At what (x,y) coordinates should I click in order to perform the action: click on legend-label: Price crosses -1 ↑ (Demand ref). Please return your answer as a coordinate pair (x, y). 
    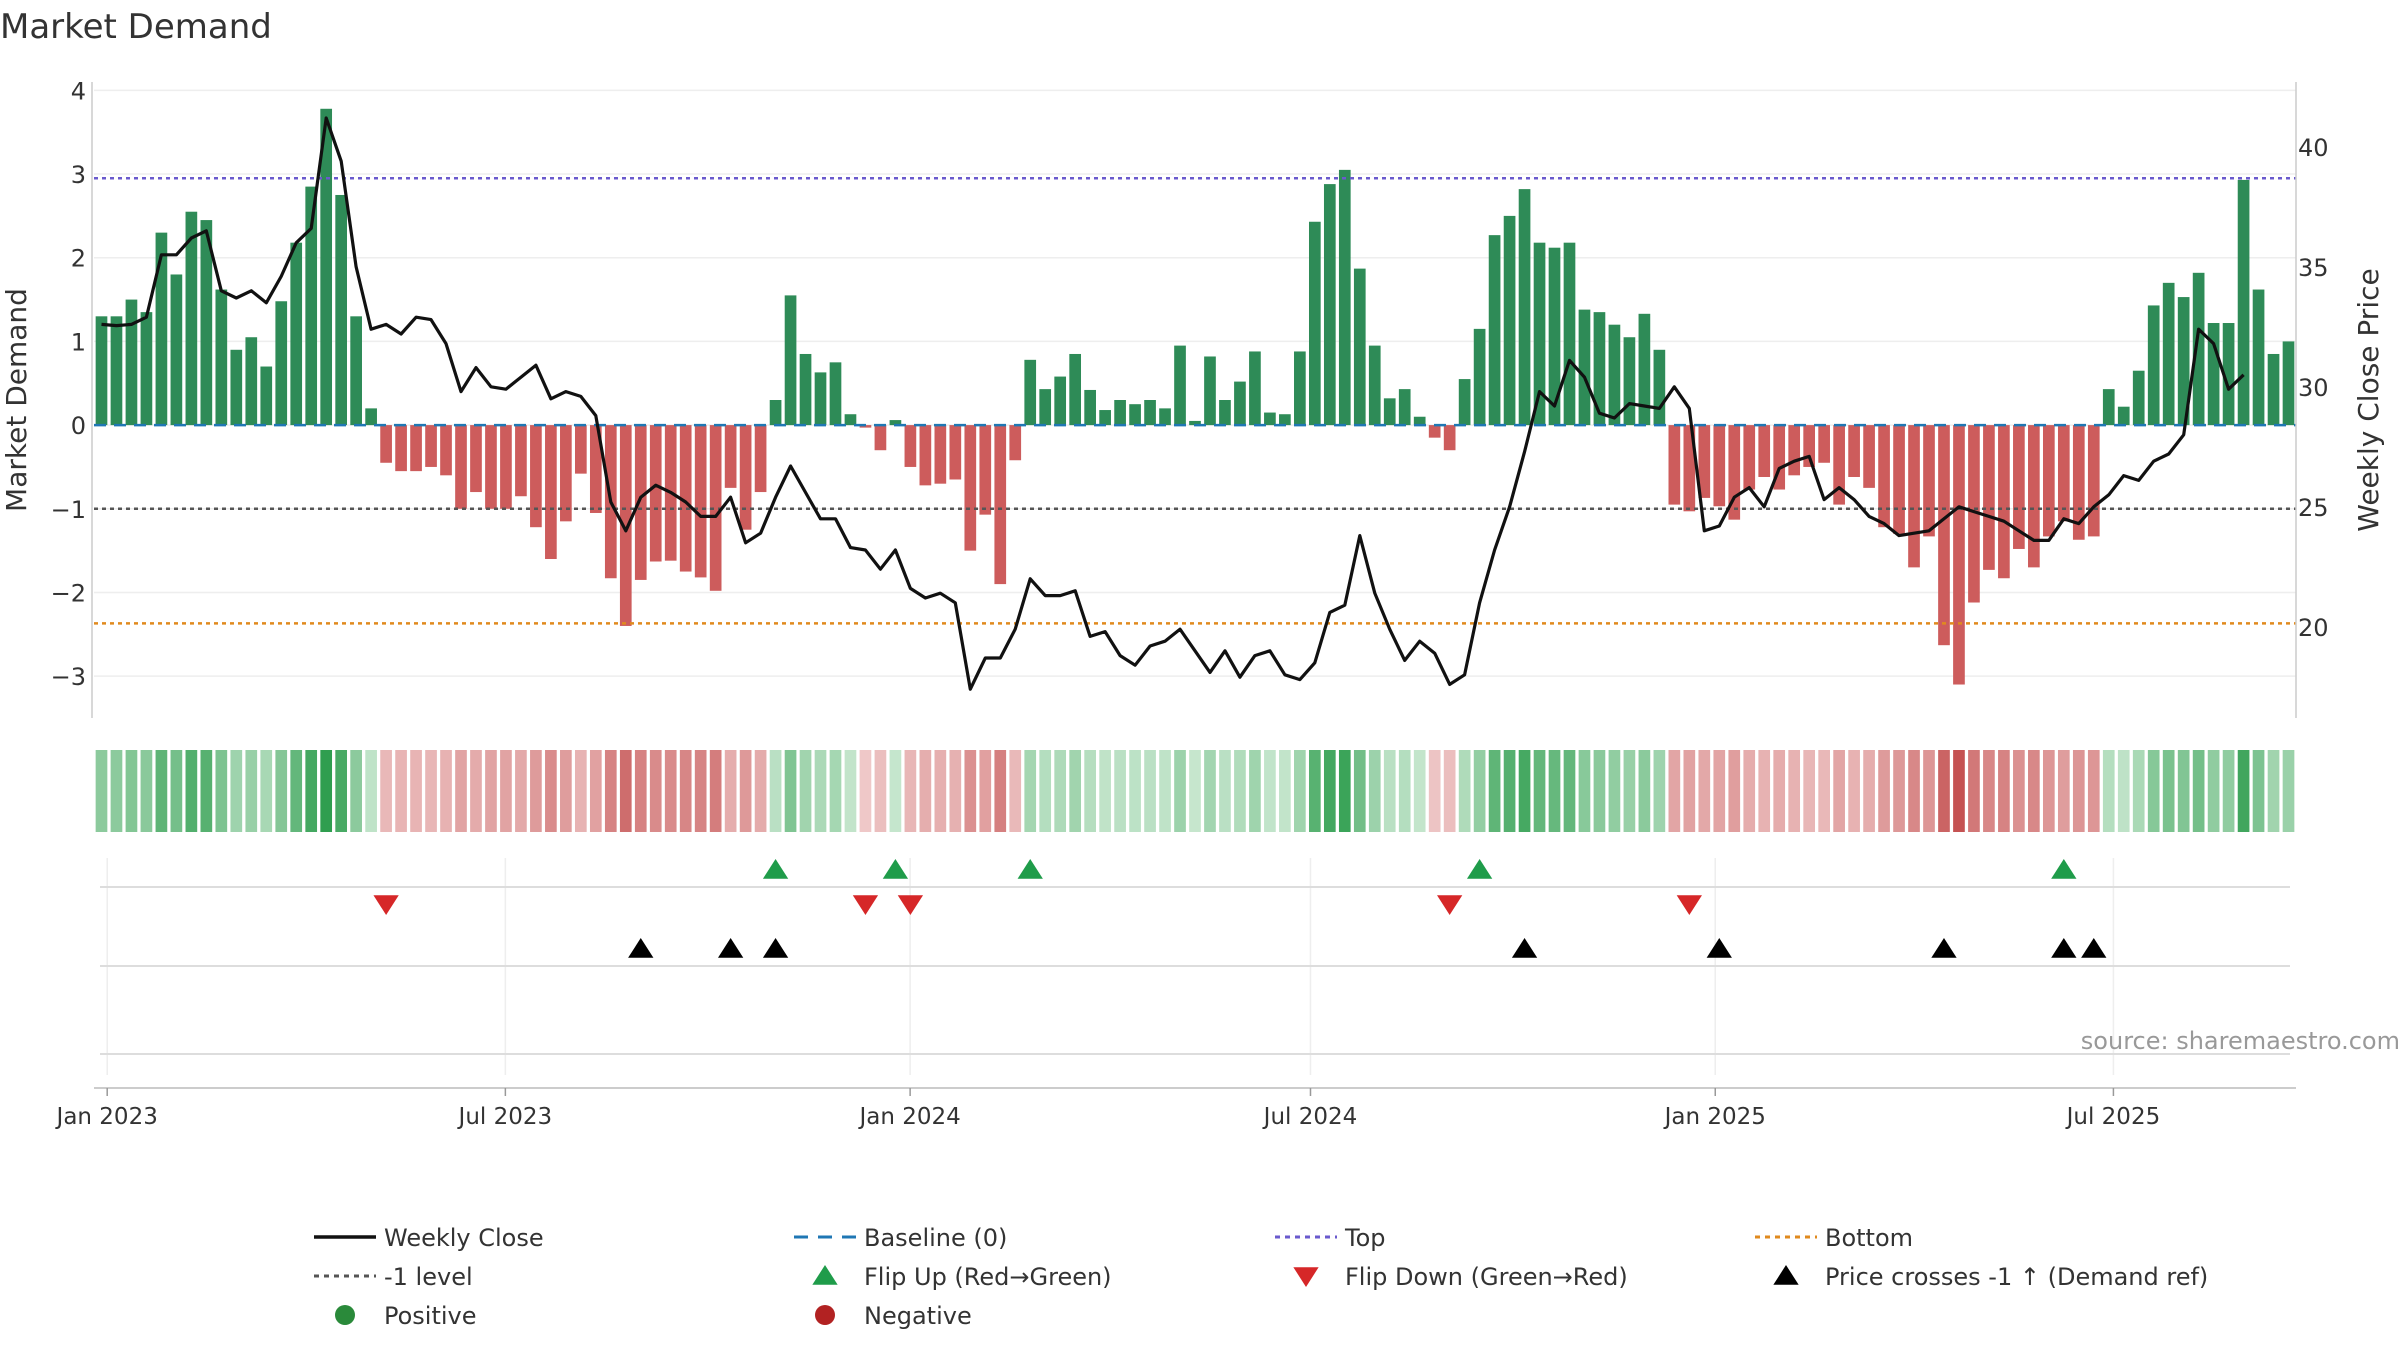
    Looking at the image, I should click on (2016, 1277).